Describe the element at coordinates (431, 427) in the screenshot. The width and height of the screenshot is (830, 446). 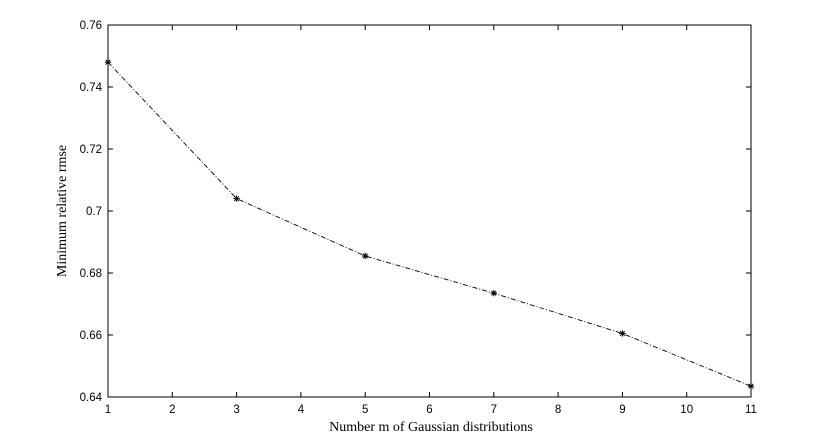
I see `x-axis-label: Number m of Gaussian distributions` at that location.